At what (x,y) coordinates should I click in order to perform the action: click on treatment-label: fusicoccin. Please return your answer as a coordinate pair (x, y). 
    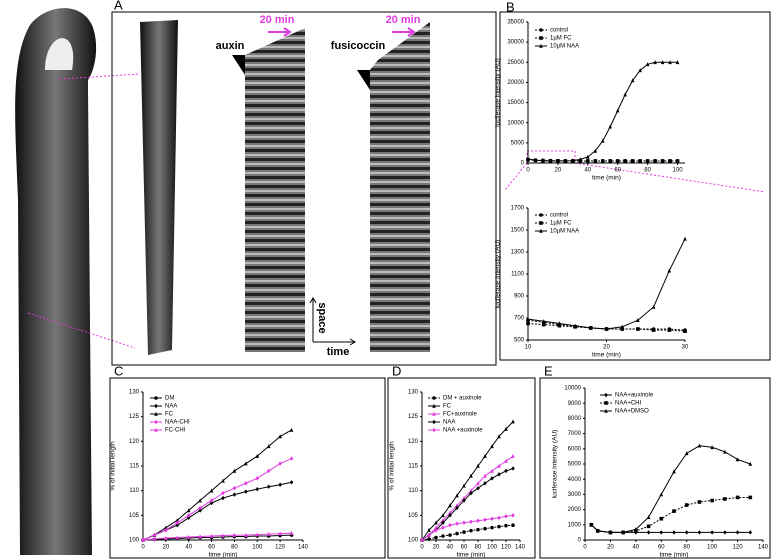
    Looking at the image, I should click on (358, 46).